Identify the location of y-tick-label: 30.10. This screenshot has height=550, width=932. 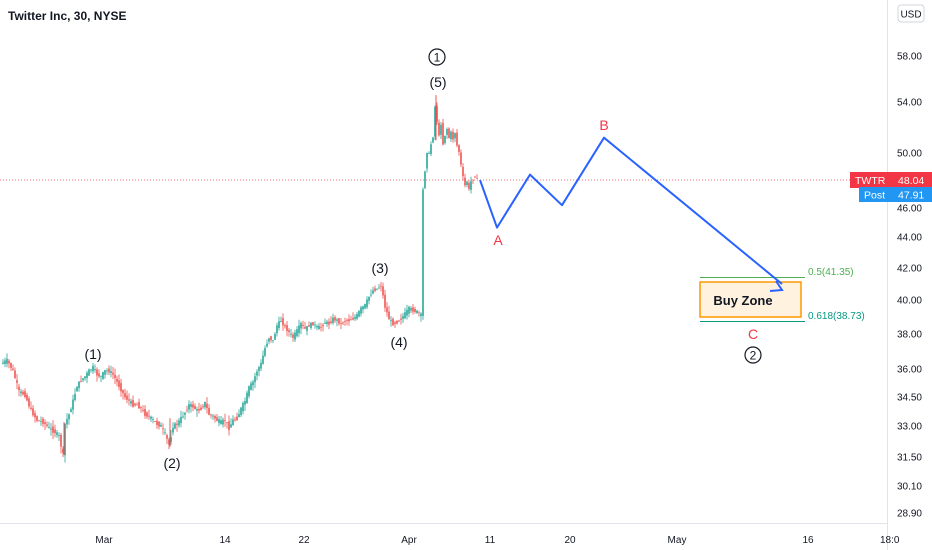
(909, 487).